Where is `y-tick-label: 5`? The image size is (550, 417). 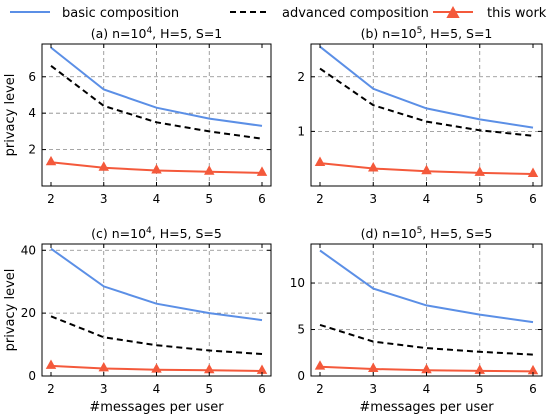 y-tick-label: 5 is located at coordinates (301, 330).